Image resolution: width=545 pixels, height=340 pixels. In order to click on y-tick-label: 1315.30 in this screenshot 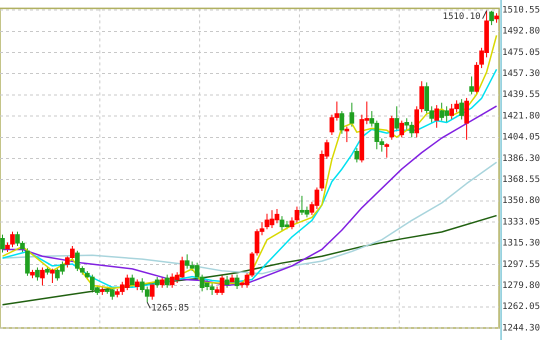, I will do `click(521, 243)`.